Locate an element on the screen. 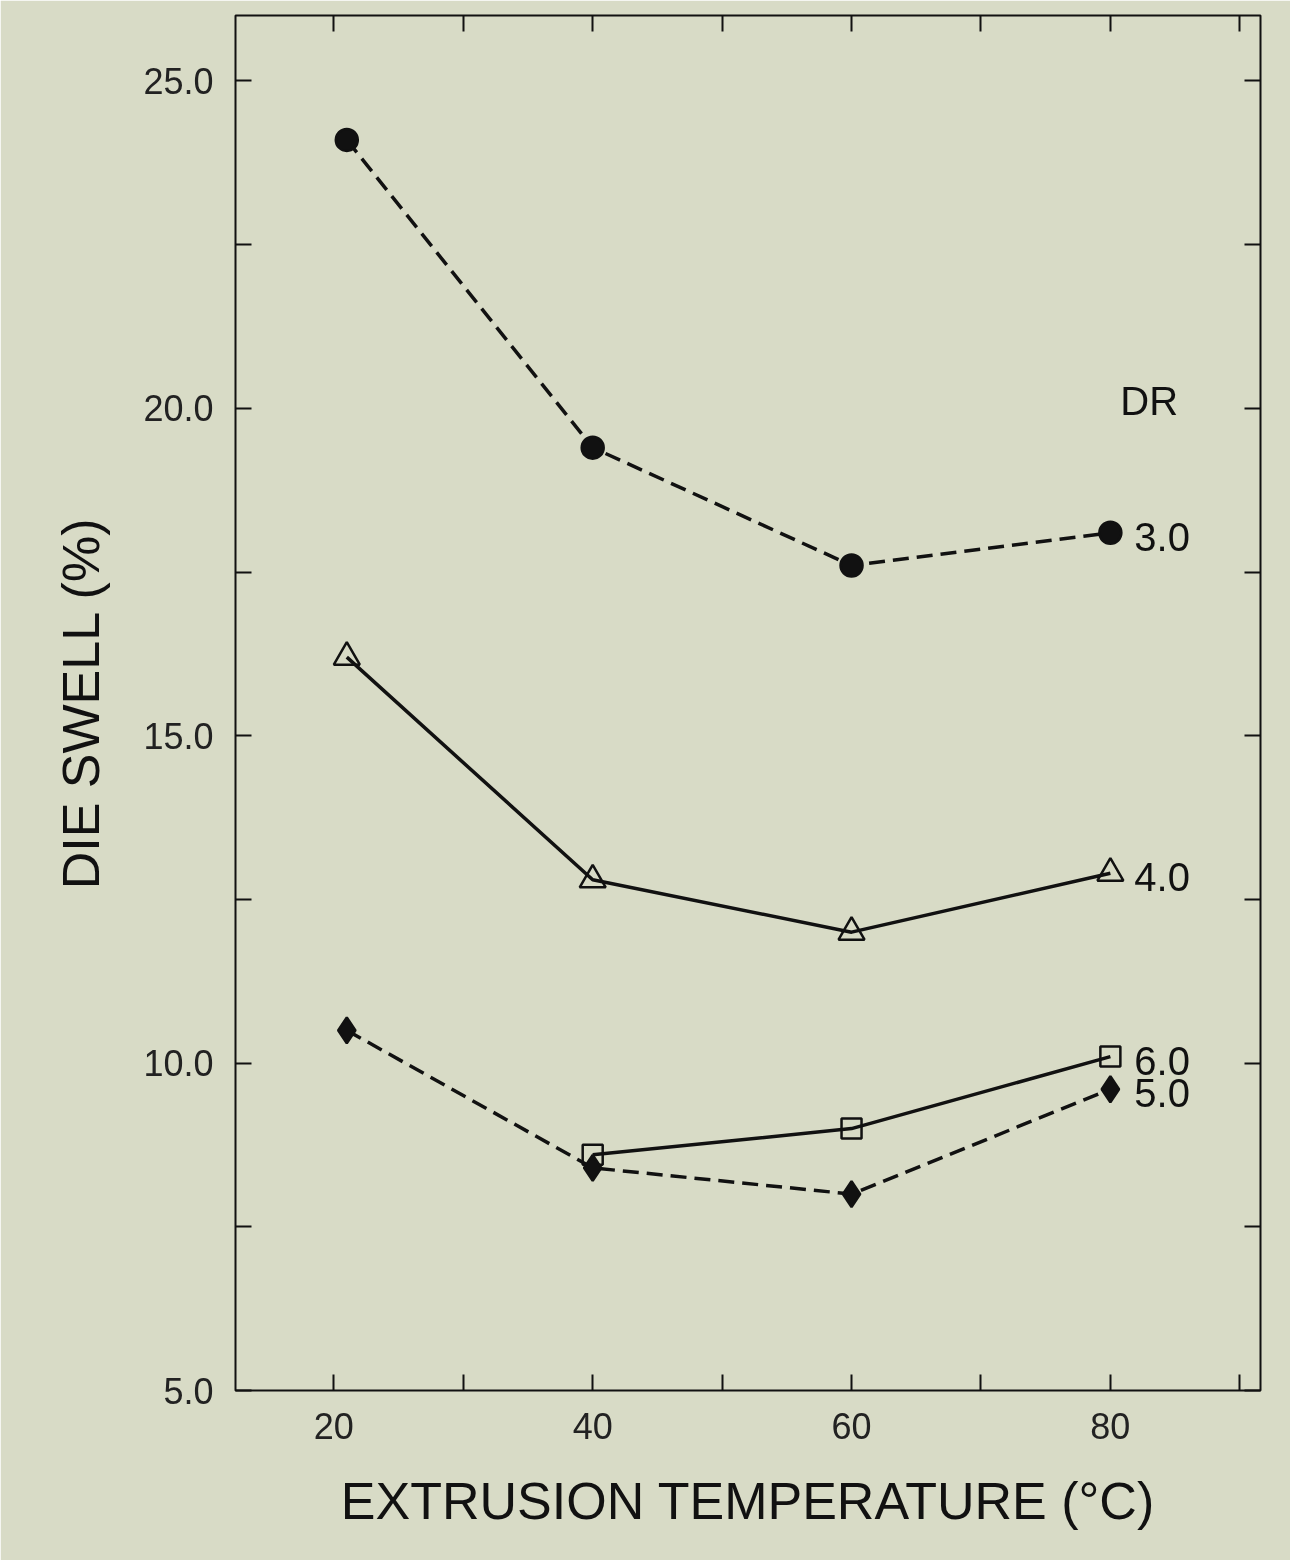 This screenshot has height=1567, width=1301. y-tick-label: 20.0 is located at coordinates (178, 409).